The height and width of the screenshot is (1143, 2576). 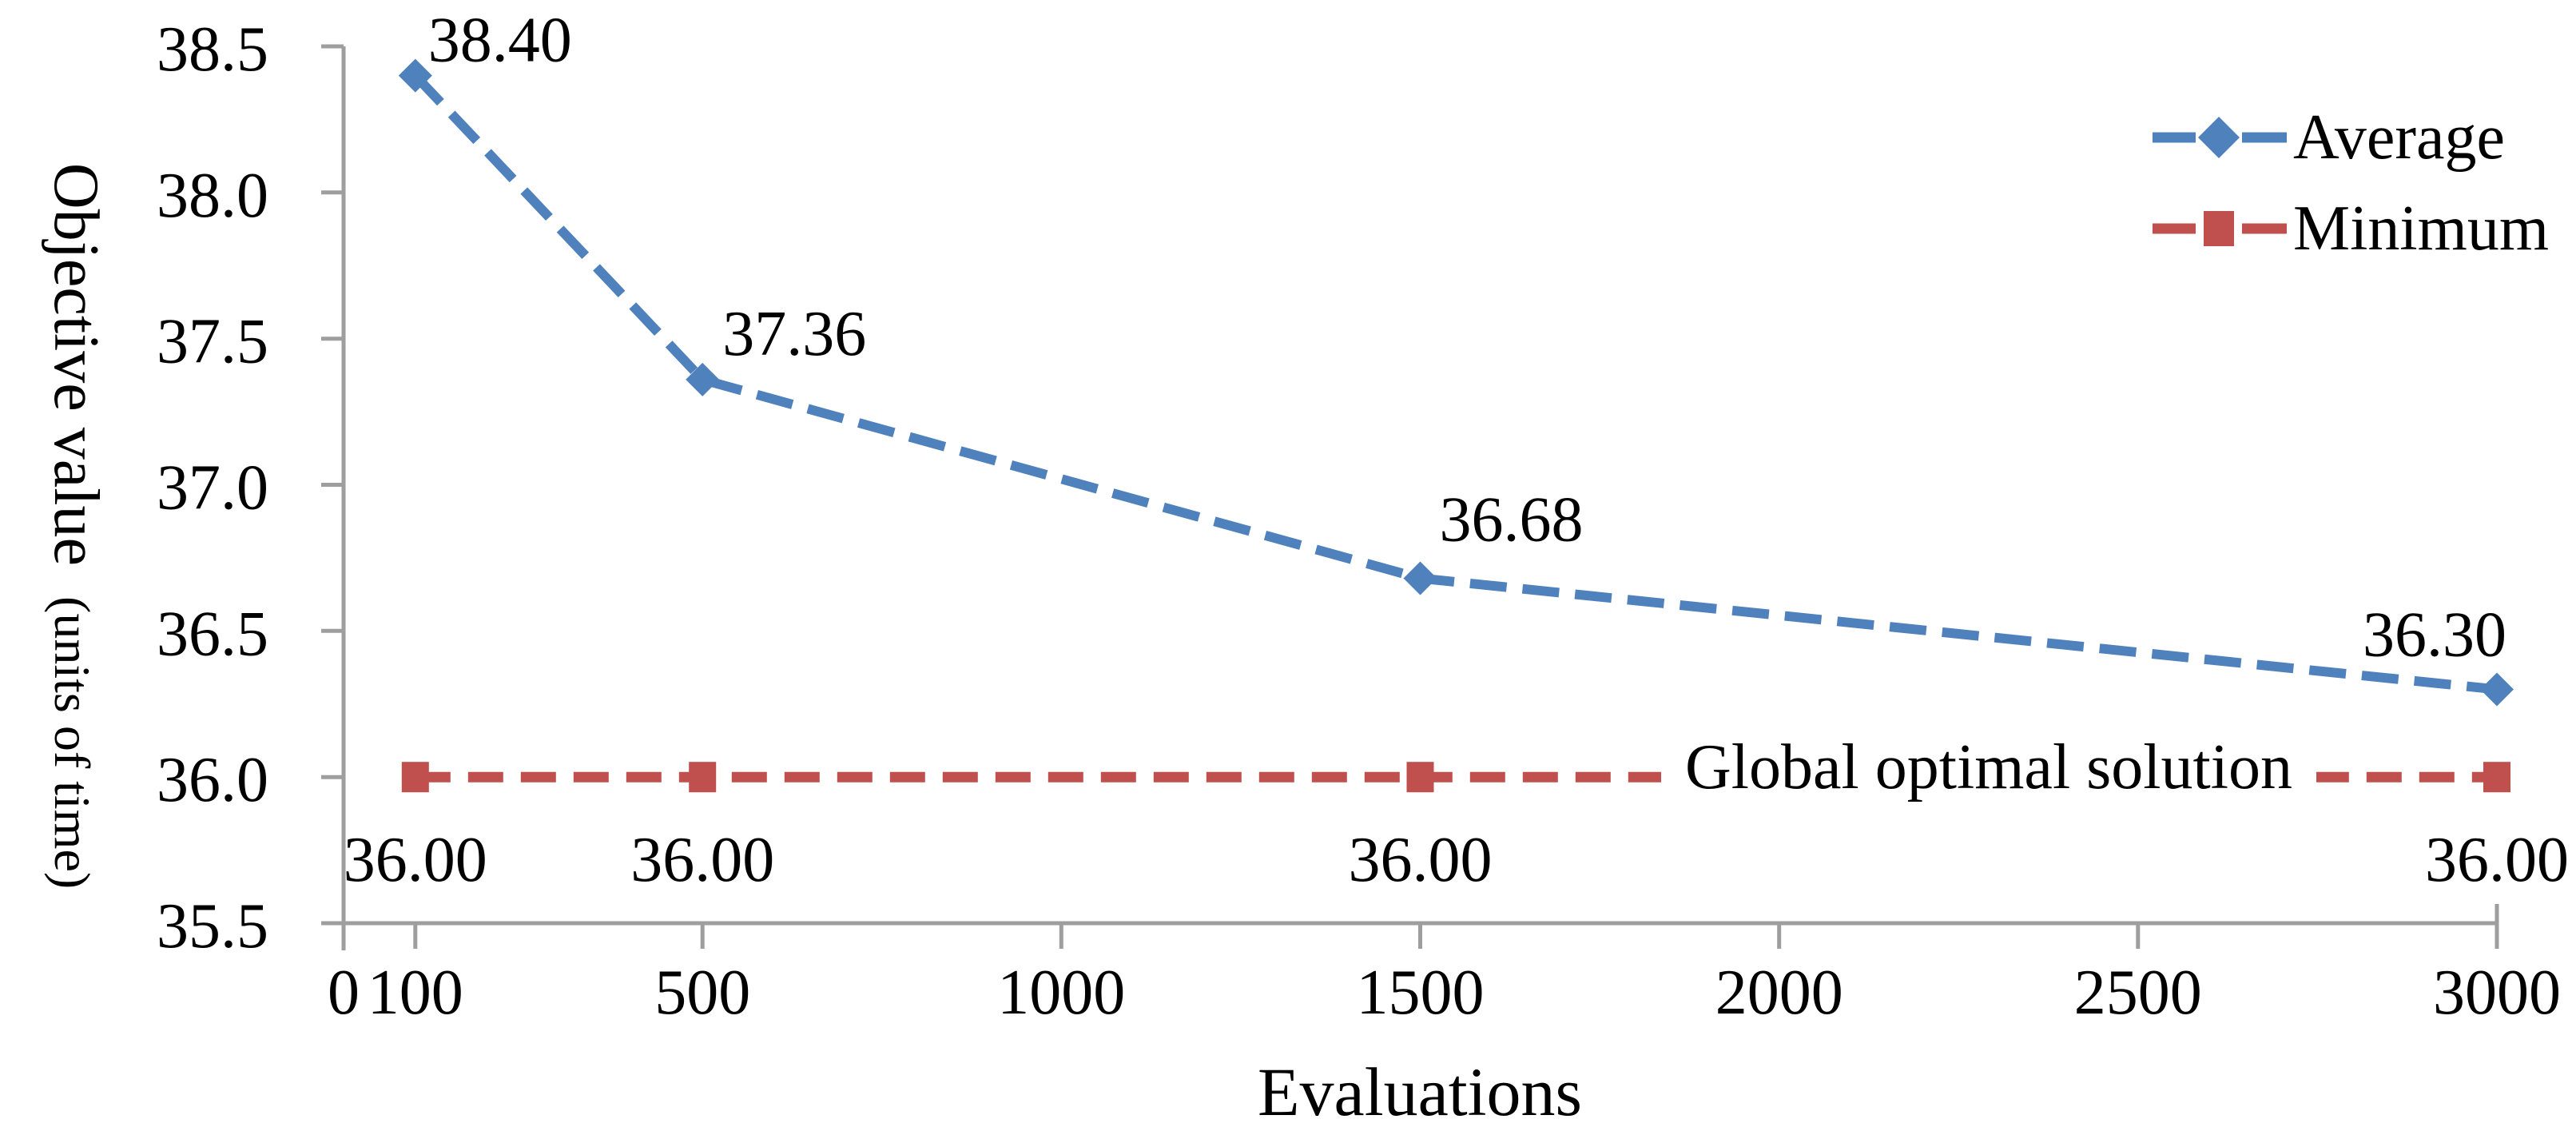 What do you see at coordinates (344, 993) in the screenshot?
I see `x-tick-label: 0` at bounding box center [344, 993].